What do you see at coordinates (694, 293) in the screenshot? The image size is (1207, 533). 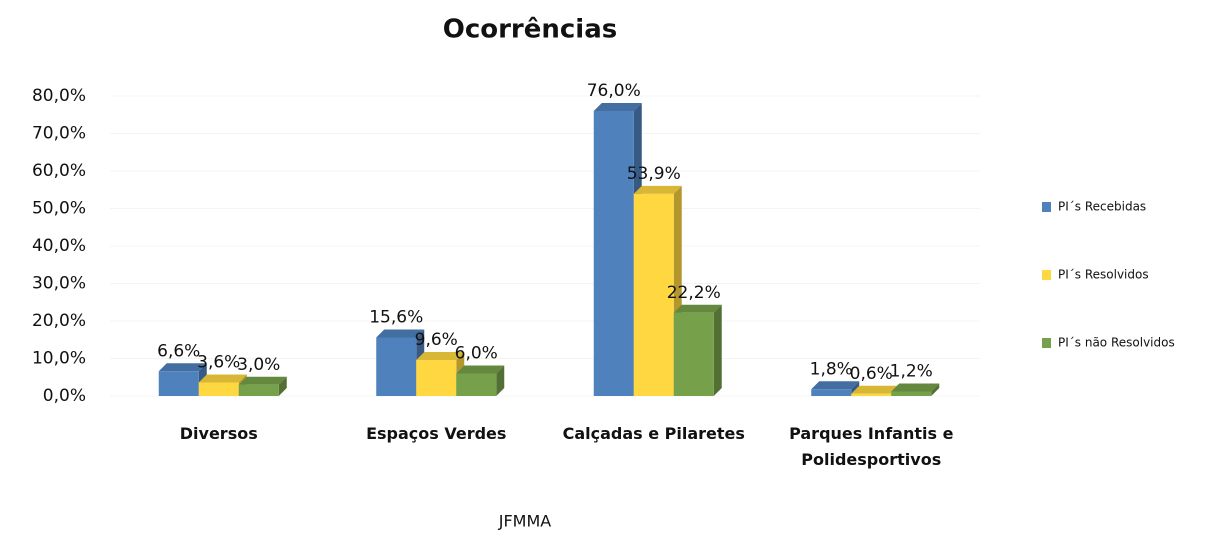 I see `data-label: 22,2%` at bounding box center [694, 293].